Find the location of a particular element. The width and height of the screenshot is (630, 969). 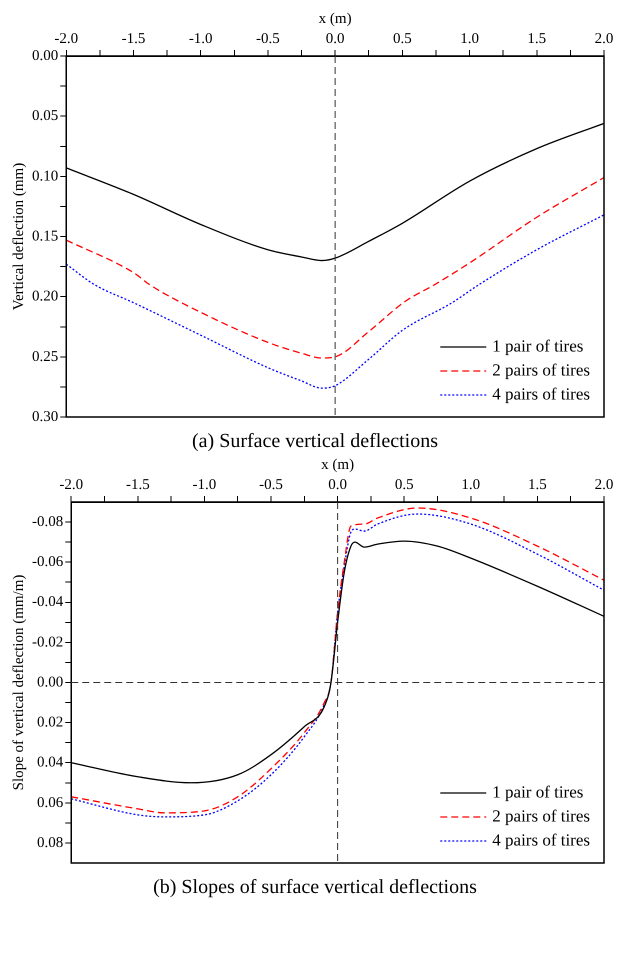

y-tick-label: 0.30 is located at coordinates (45, 416).